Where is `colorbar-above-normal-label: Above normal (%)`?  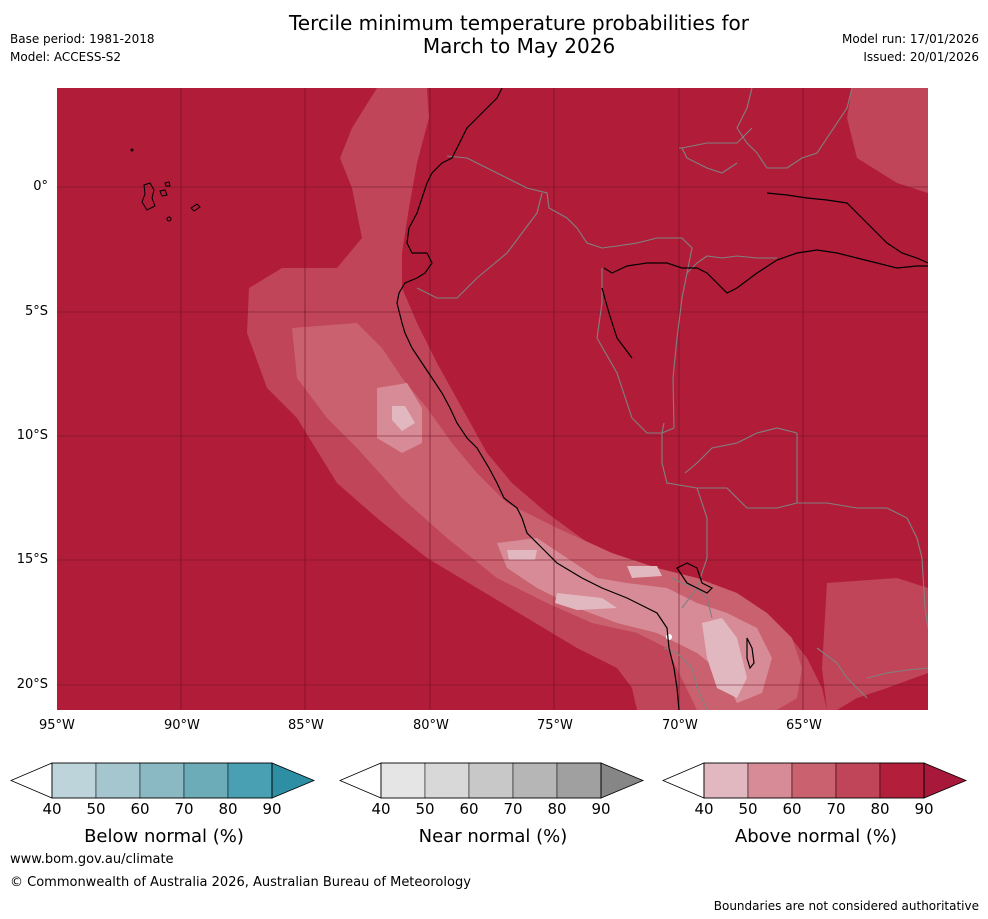 colorbar-above-normal-label: Above normal (%) is located at coordinates (816, 836).